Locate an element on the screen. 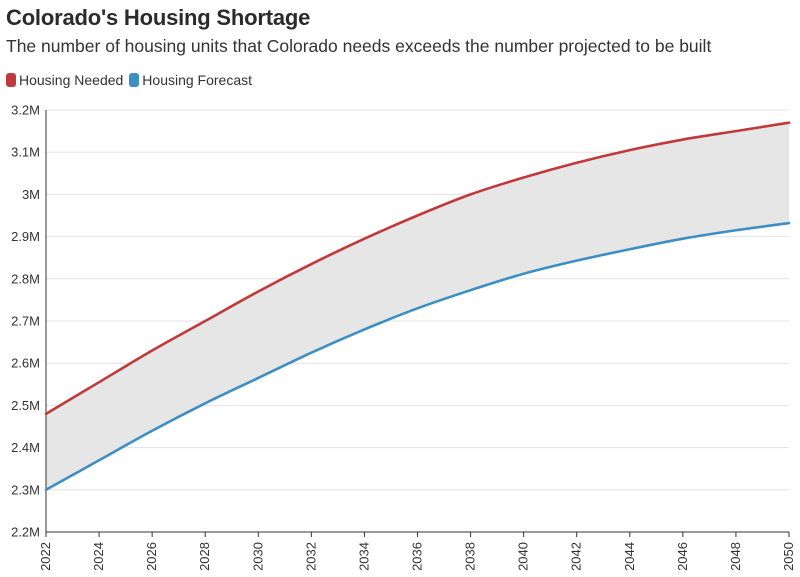 The width and height of the screenshot is (800, 577). x-tick-label: 2026 is located at coordinates (151, 556).